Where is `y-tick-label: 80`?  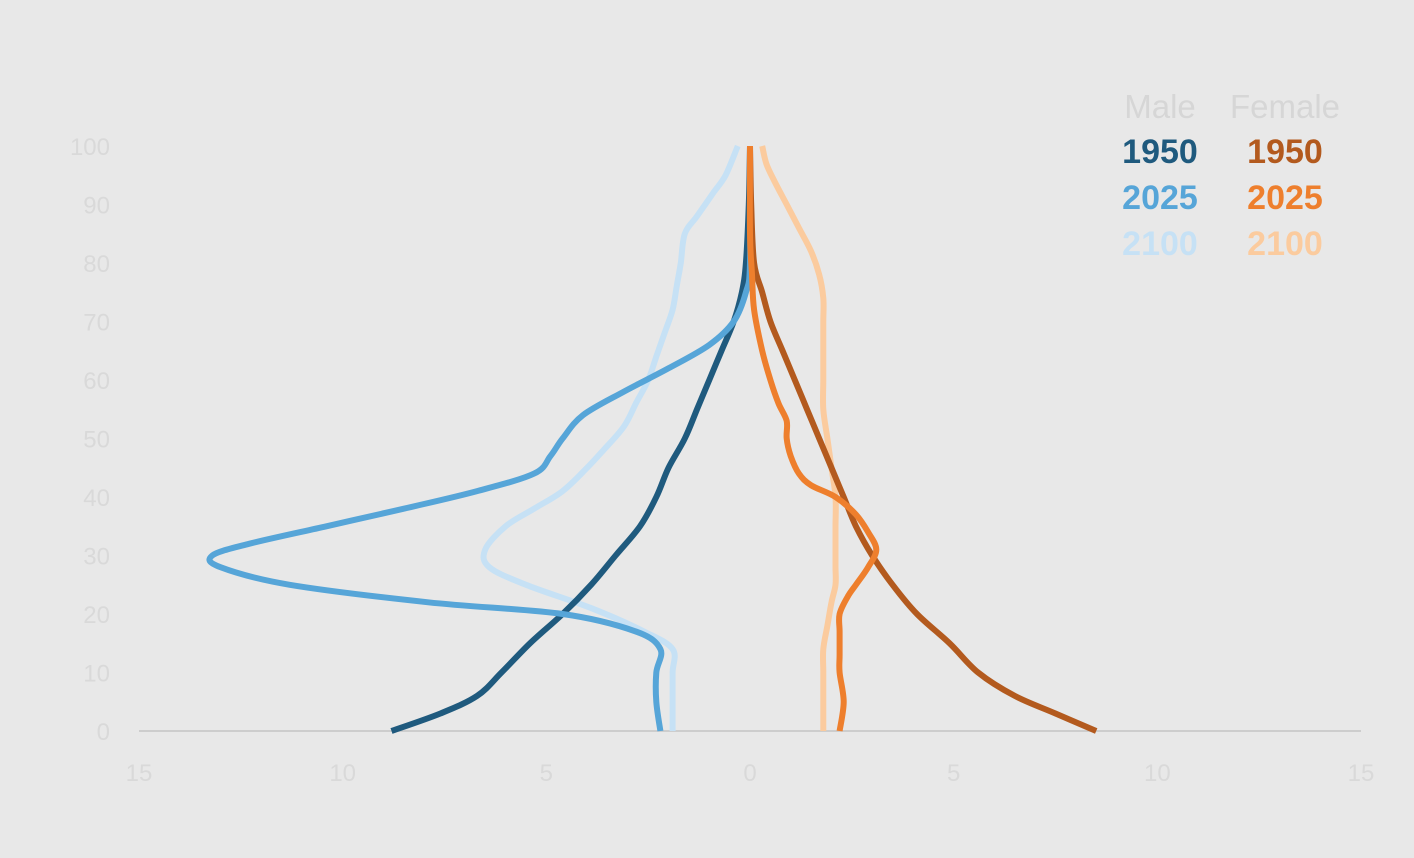 y-tick-label: 80 is located at coordinates (96, 264).